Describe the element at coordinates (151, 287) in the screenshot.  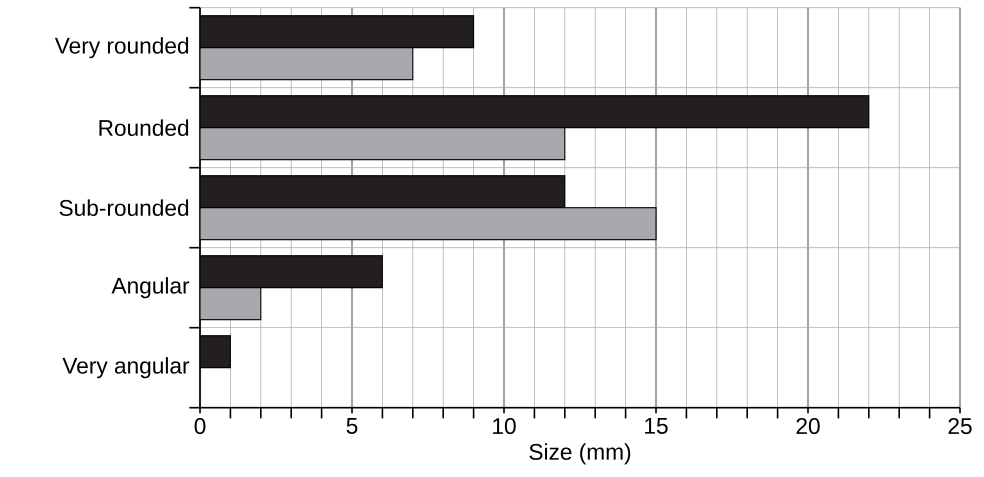
I see `y-tick-label: Angular` at that location.